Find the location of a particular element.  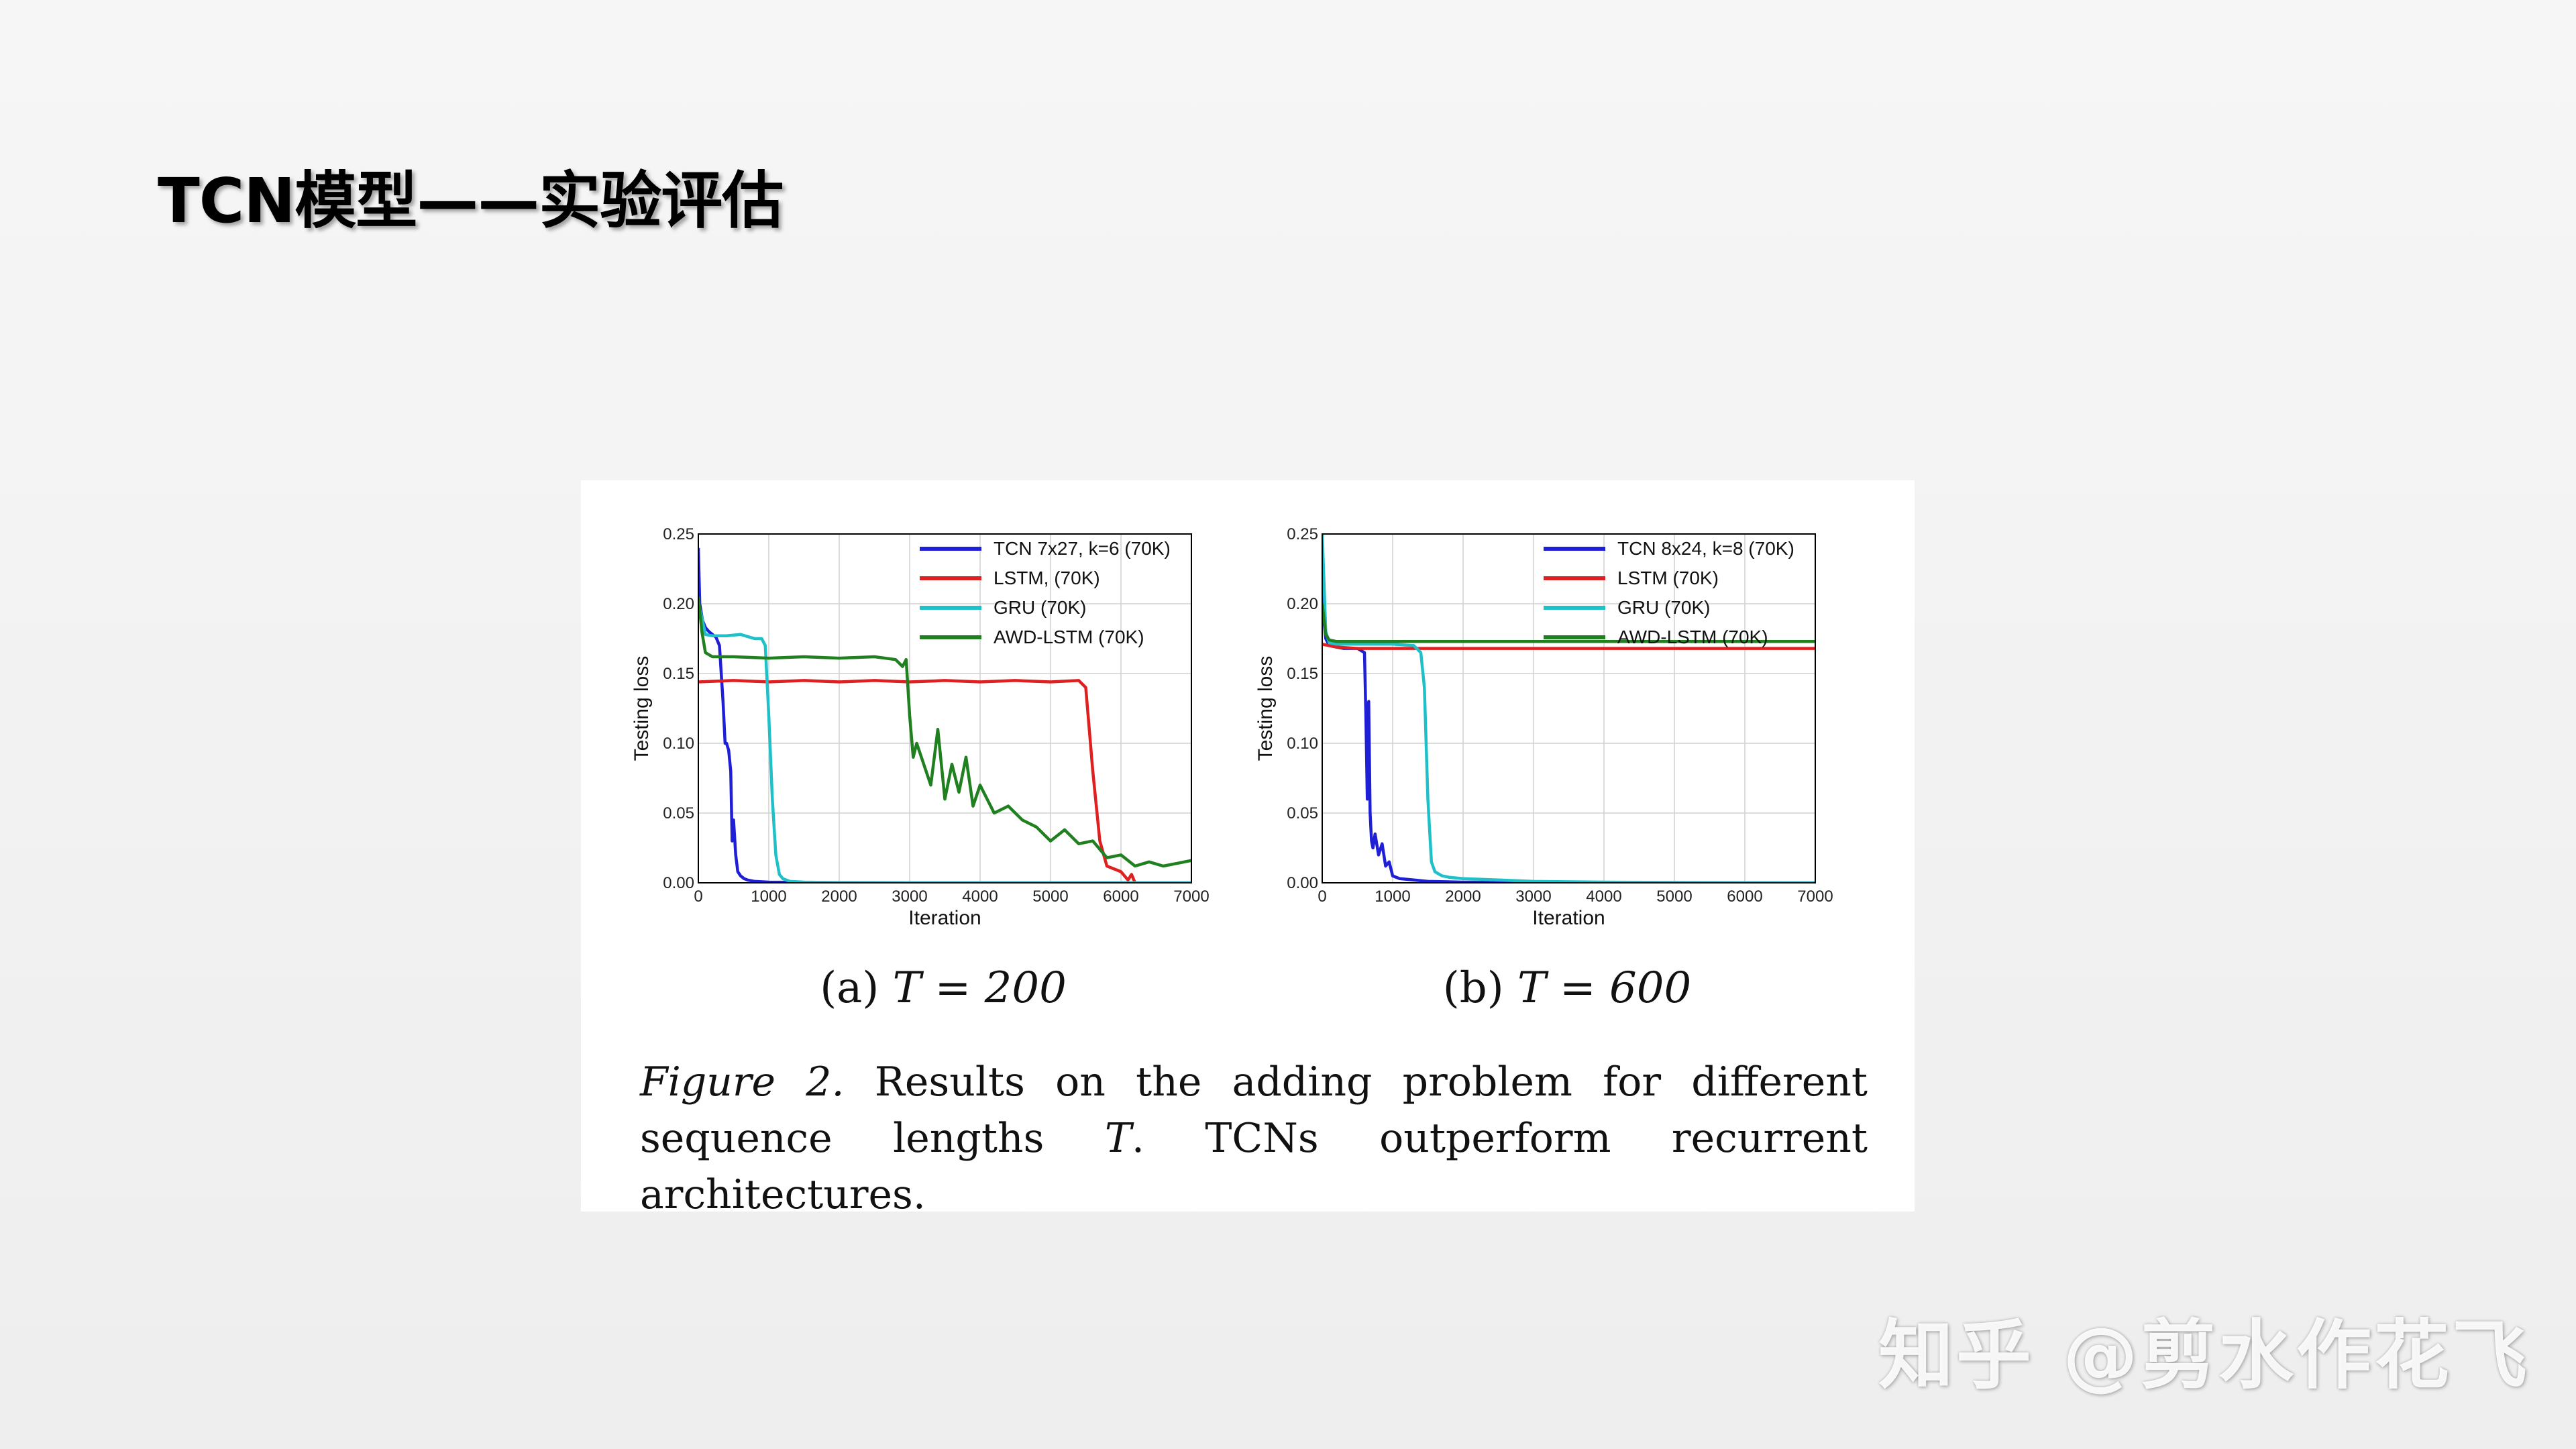

subcaption-a-math: T = 200 is located at coordinates (979, 988).